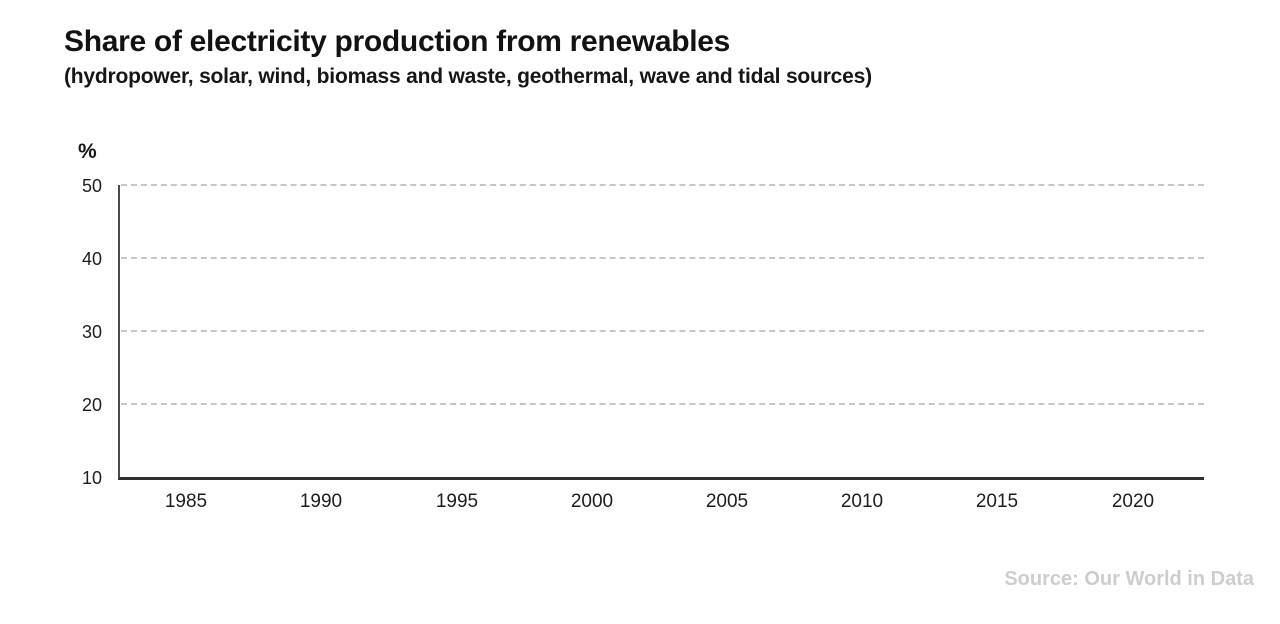 The height and width of the screenshot is (624, 1280). I want to click on y-tick-label: 50, so click(91, 186).